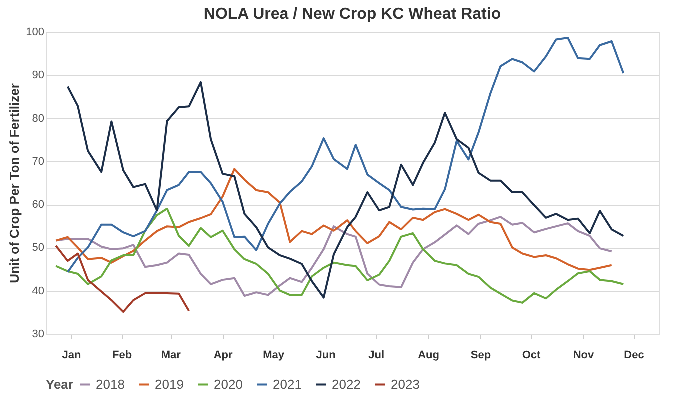  Describe the element at coordinates (346, 384) in the screenshot. I see `legend-label: 2022` at that location.